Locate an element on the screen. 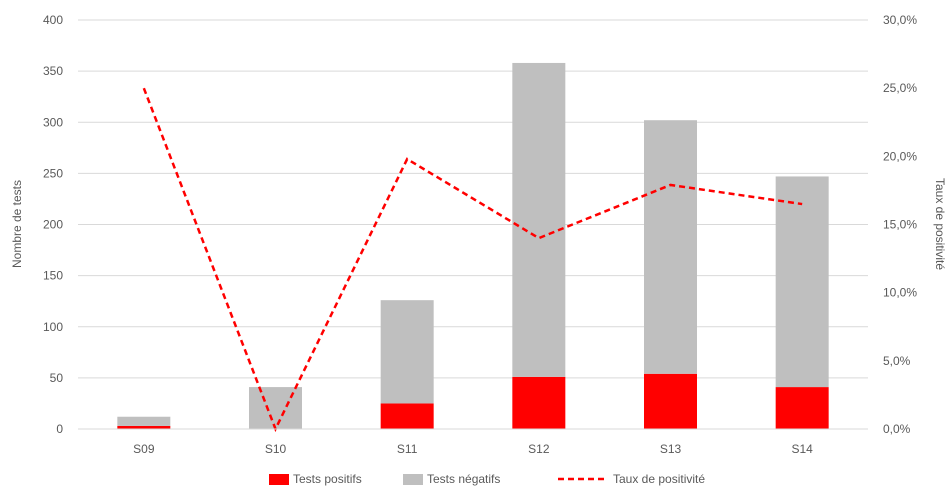 The image size is (946, 496). y-tick-label-right: 25,0% is located at coordinates (900, 88).